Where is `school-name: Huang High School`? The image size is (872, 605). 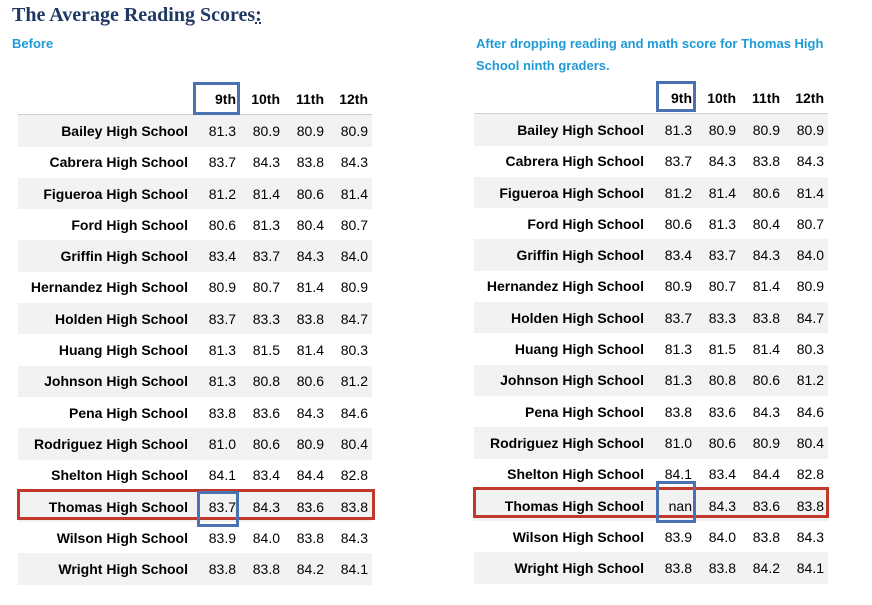 school-name: Huang High School is located at coordinates (579, 349).